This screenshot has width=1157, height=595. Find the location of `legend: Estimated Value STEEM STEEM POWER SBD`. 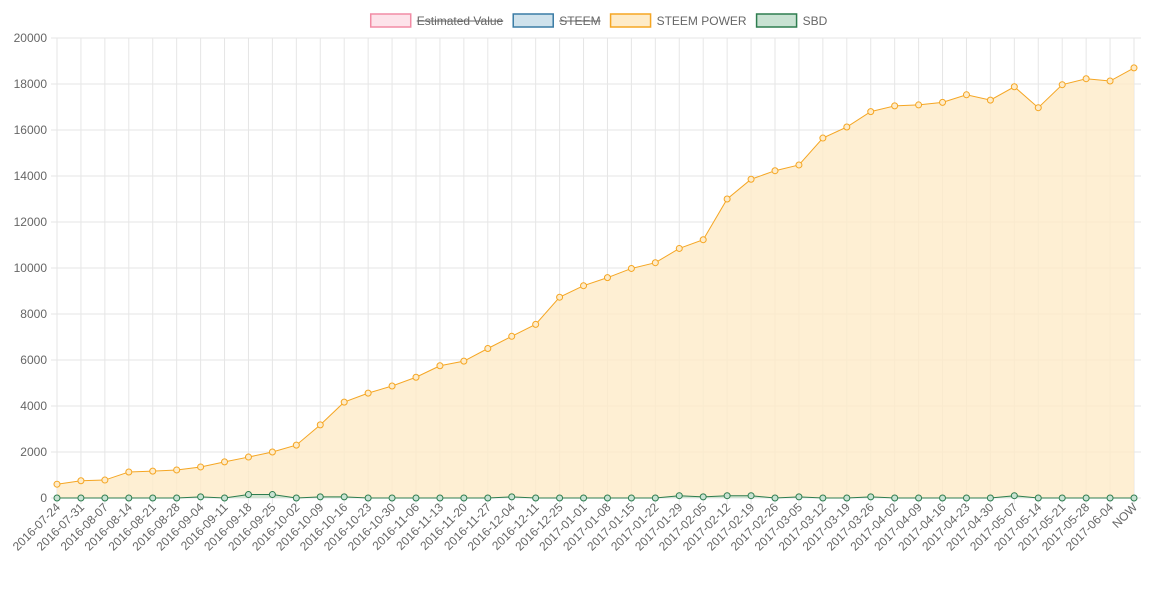

legend: Estimated Value STEEM STEEM POWER SBD is located at coordinates (598, 20).